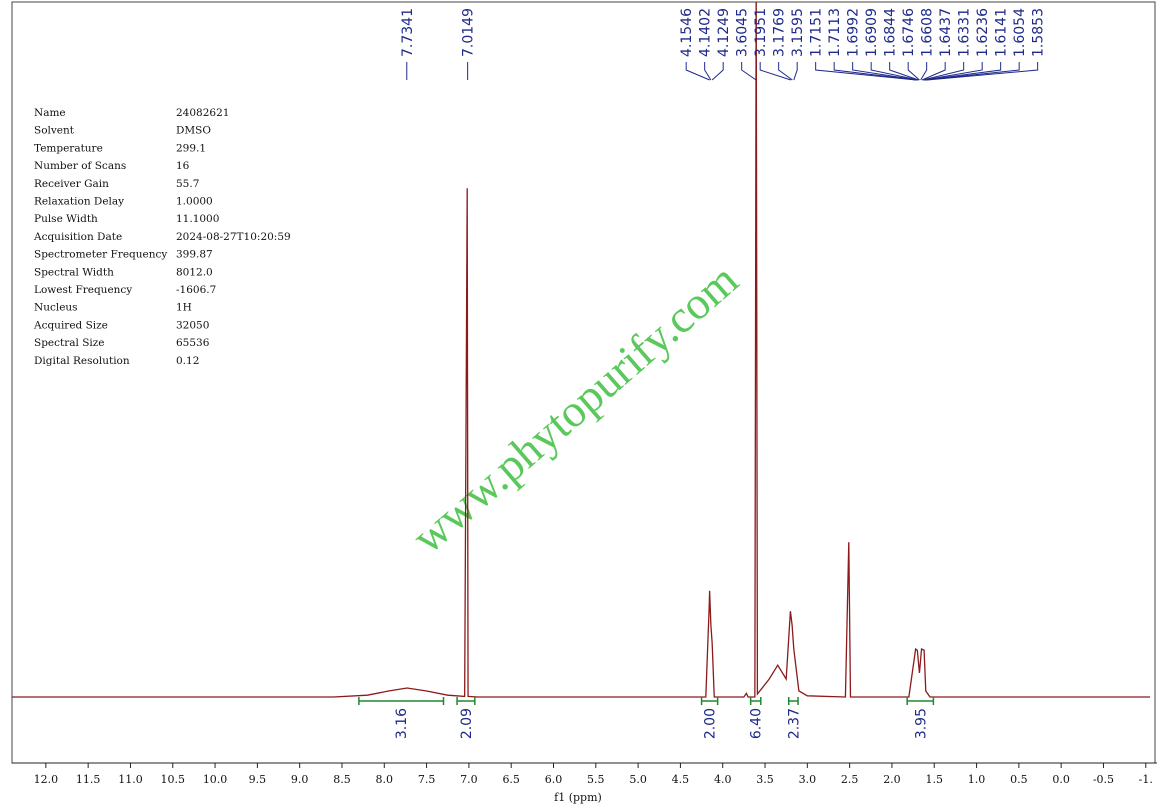  Describe the element at coordinates (202, 113) in the screenshot. I see `param-value: 24082621` at that location.